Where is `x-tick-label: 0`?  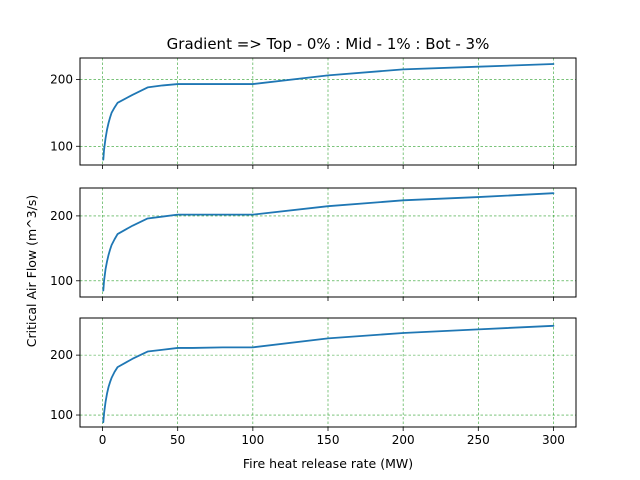 x-tick-label: 0 is located at coordinates (103, 440).